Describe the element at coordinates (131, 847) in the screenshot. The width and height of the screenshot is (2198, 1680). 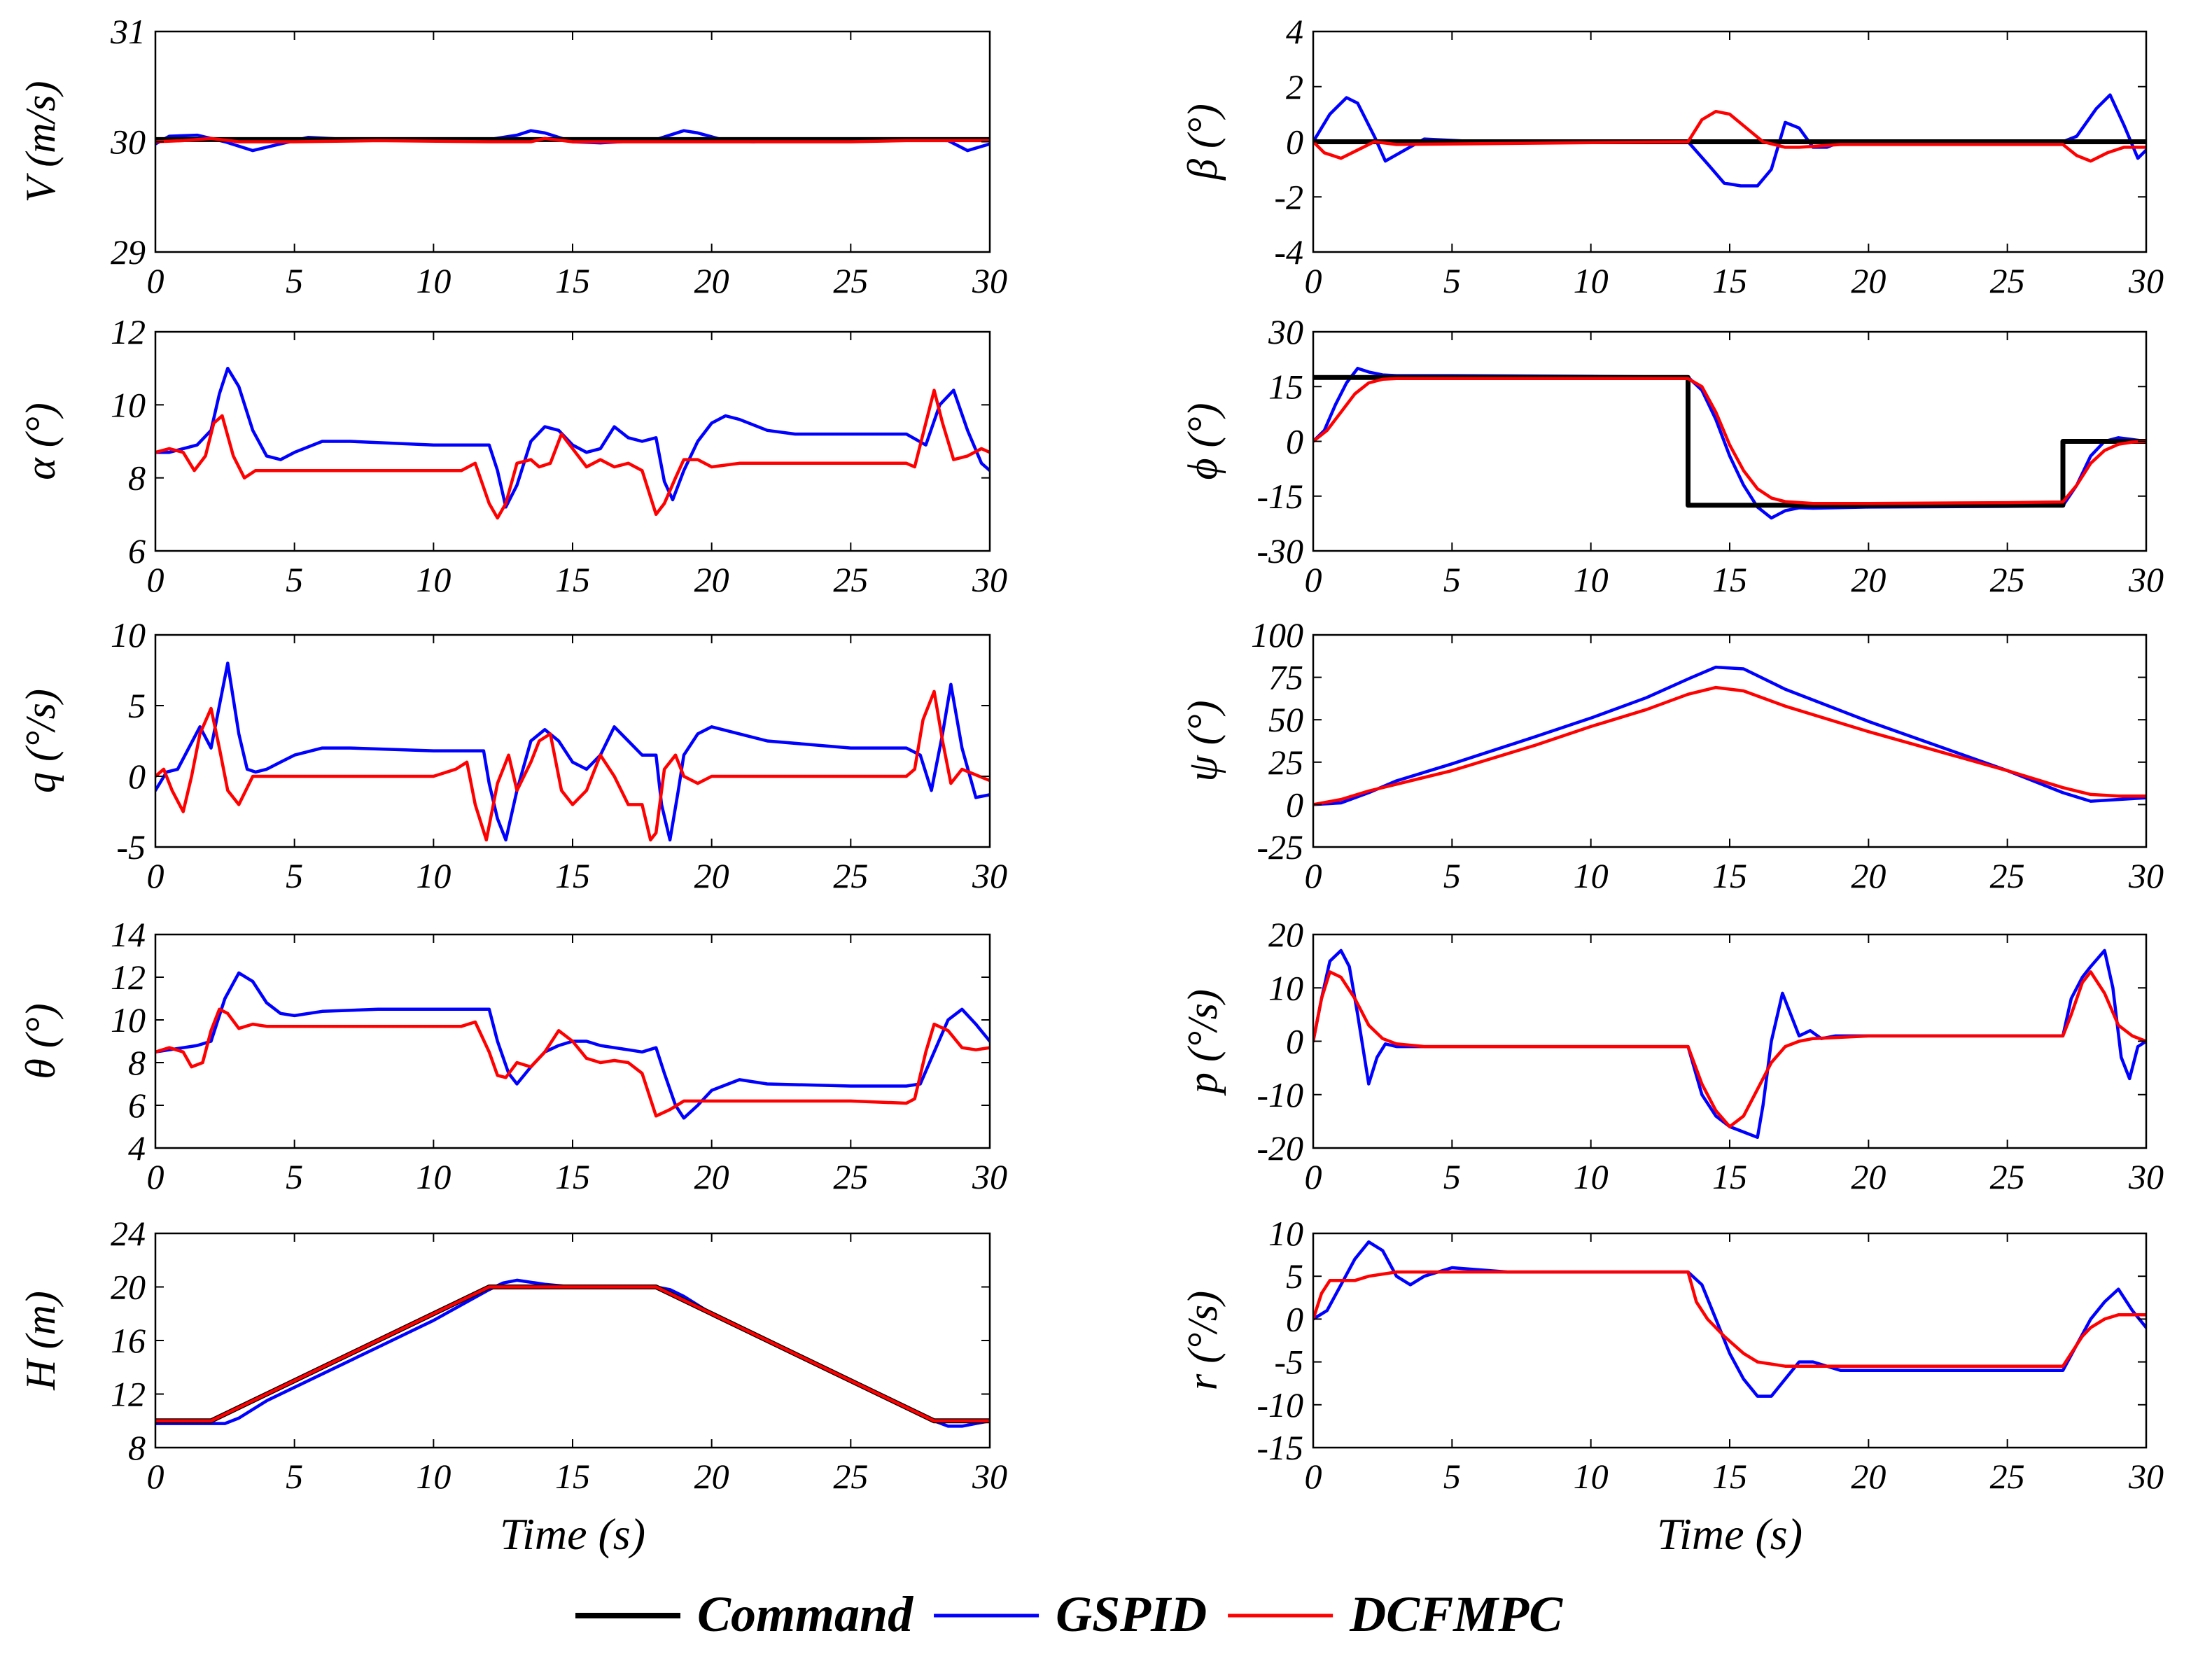
I see `y-tick-label: -5` at that location.